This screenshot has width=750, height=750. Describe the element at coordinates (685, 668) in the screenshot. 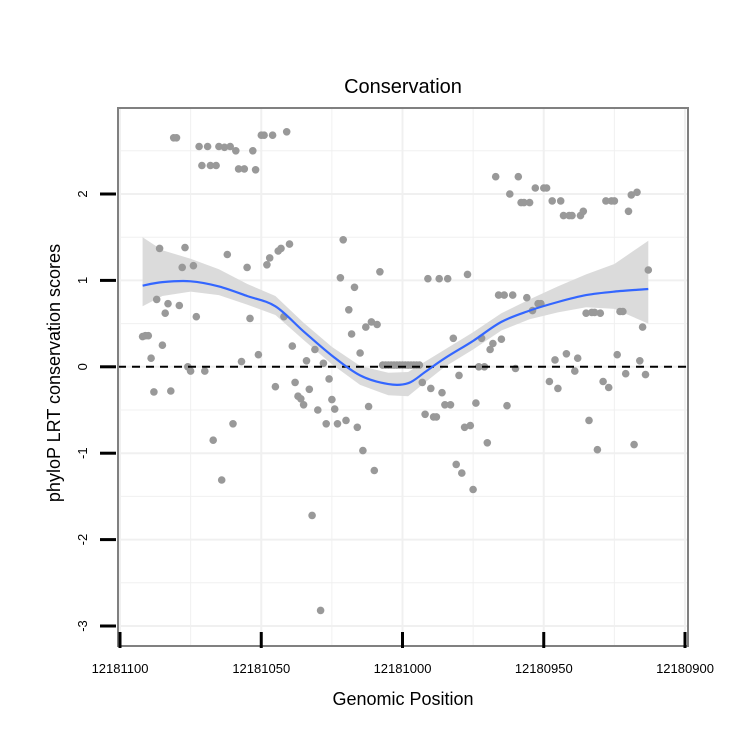

I see `x-tick-label: 12180900` at that location.